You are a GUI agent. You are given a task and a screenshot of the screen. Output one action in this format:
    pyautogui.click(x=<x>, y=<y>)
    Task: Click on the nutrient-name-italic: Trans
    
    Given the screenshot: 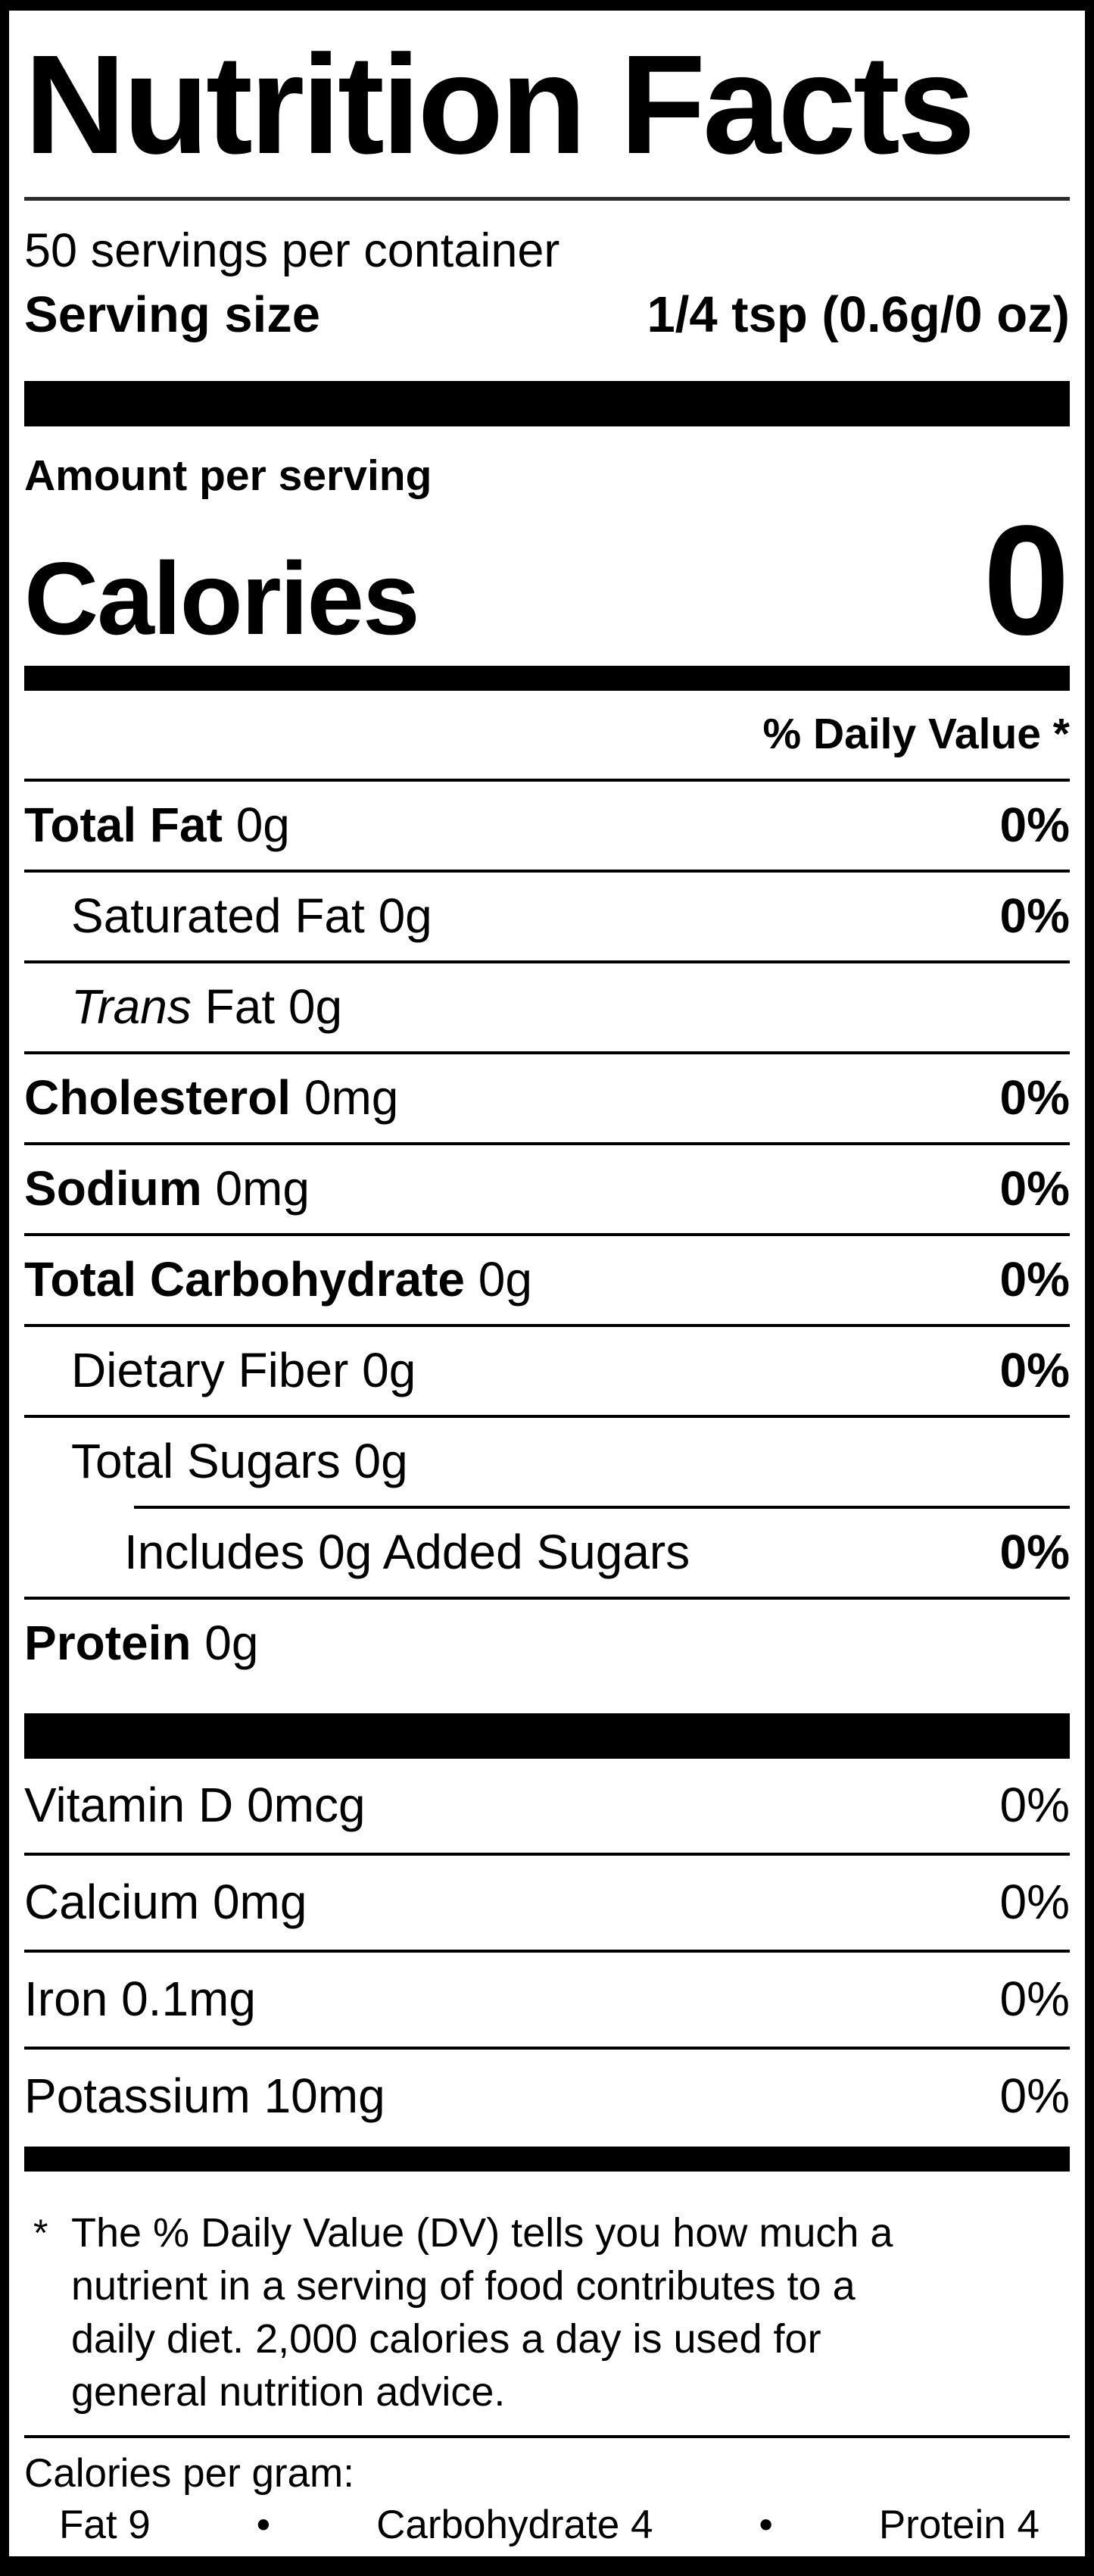 What is the action you would take?
    pyautogui.click(x=131, y=1006)
    